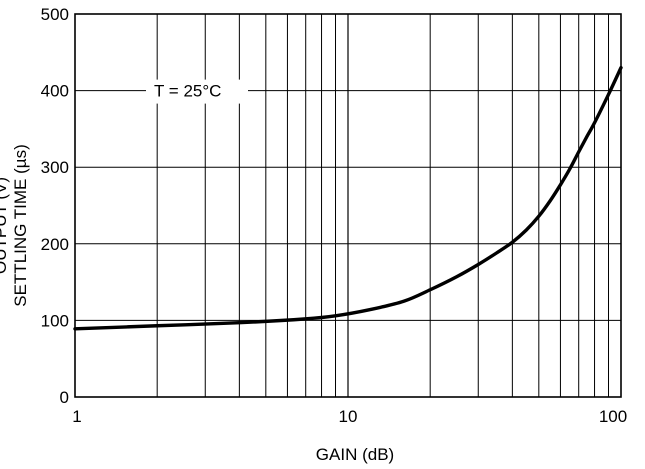  What do you see at coordinates (55, 167) in the screenshot?
I see `y-tick-label: 300` at bounding box center [55, 167].